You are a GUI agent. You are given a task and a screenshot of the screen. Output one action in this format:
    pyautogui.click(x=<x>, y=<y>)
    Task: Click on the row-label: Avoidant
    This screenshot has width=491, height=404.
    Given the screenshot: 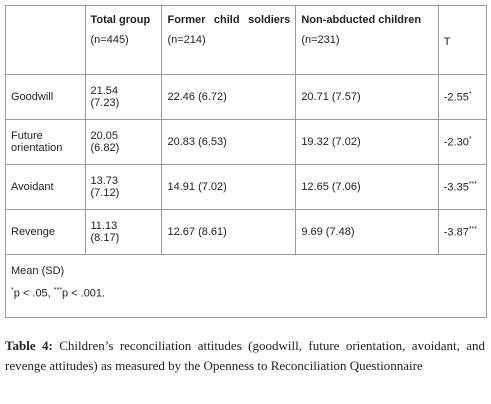 What is the action you would take?
    pyautogui.click(x=32, y=187)
    